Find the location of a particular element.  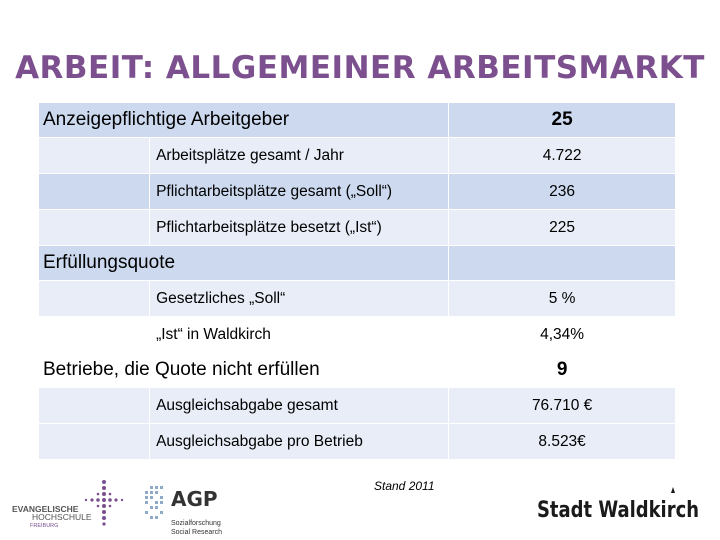

table-row: „Ist“ in Waldkirch 4,34% is located at coordinates (356, 334).